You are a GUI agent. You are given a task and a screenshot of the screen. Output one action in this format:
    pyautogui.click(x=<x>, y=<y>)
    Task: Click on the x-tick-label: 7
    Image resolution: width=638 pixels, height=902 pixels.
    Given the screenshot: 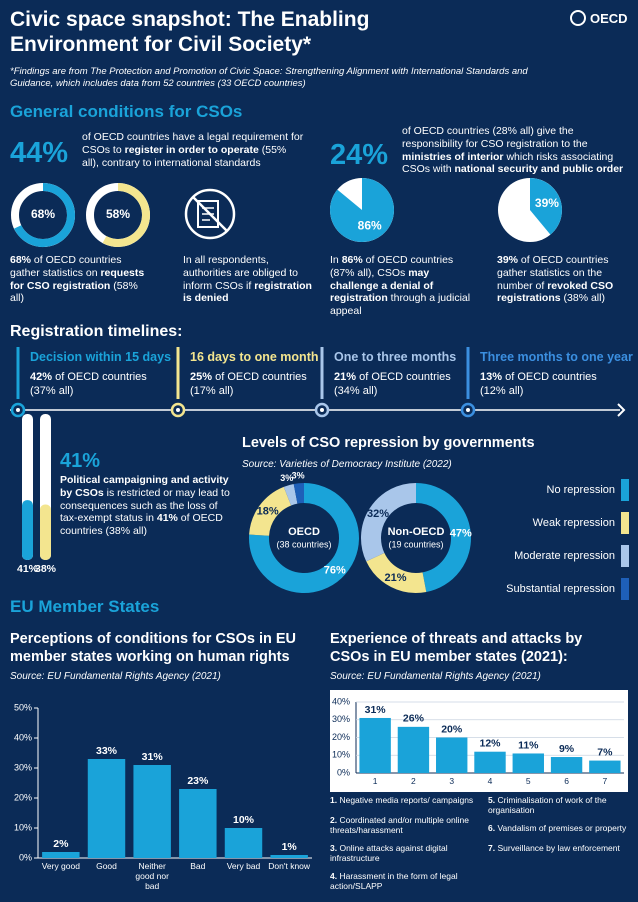 What is the action you would take?
    pyautogui.click(x=605, y=781)
    